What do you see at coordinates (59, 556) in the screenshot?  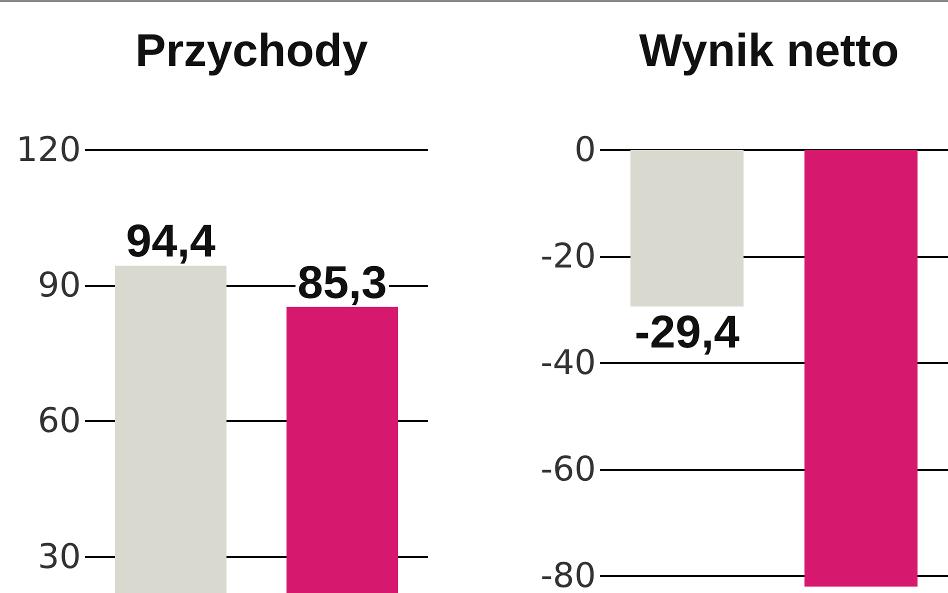 I see `y-tick-label: 30` at bounding box center [59, 556].